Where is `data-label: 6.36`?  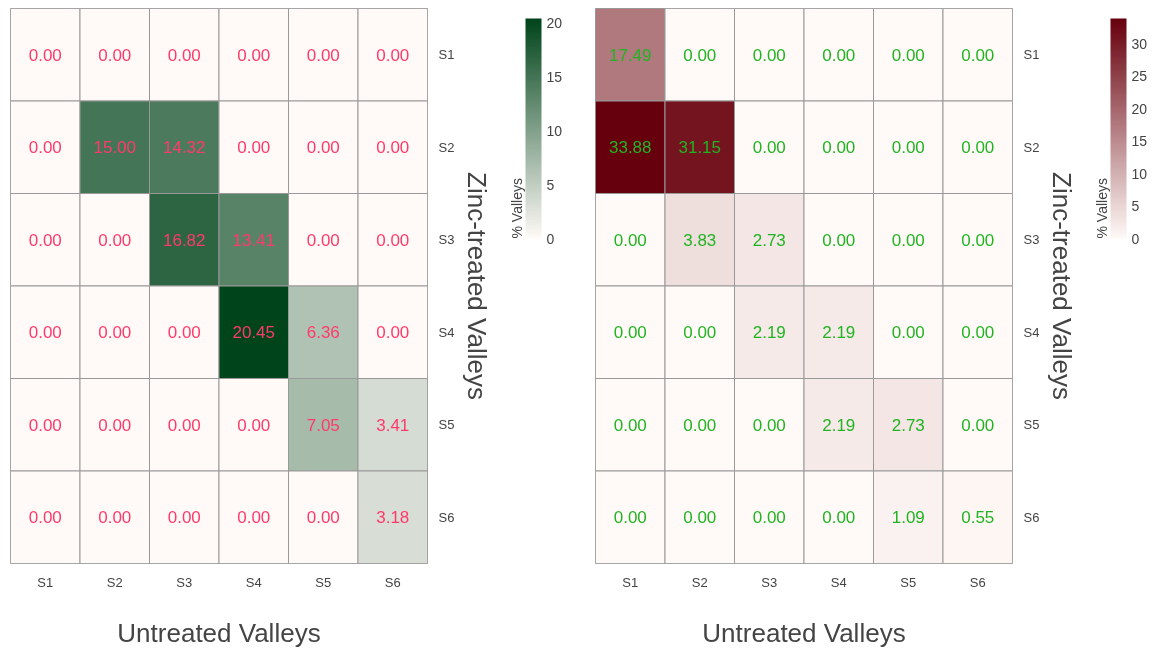
data-label: 6.36 is located at coordinates (323, 333).